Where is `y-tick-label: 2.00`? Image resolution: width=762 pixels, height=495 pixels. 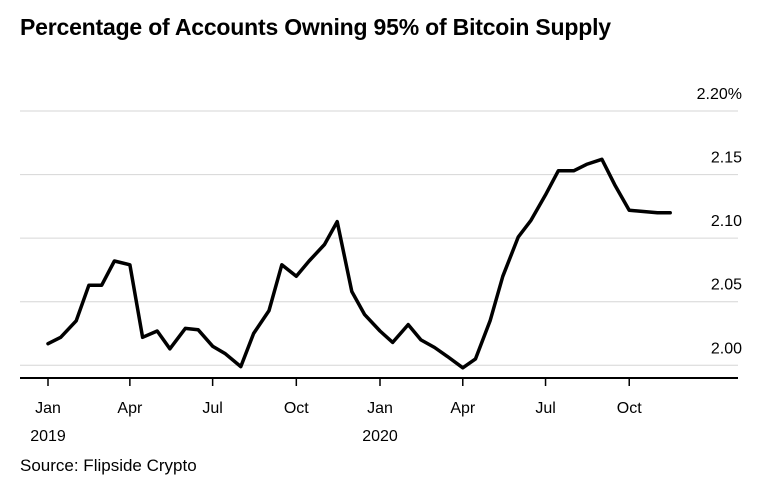
y-tick-label: 2.00 is located at coordinates (726, 348).